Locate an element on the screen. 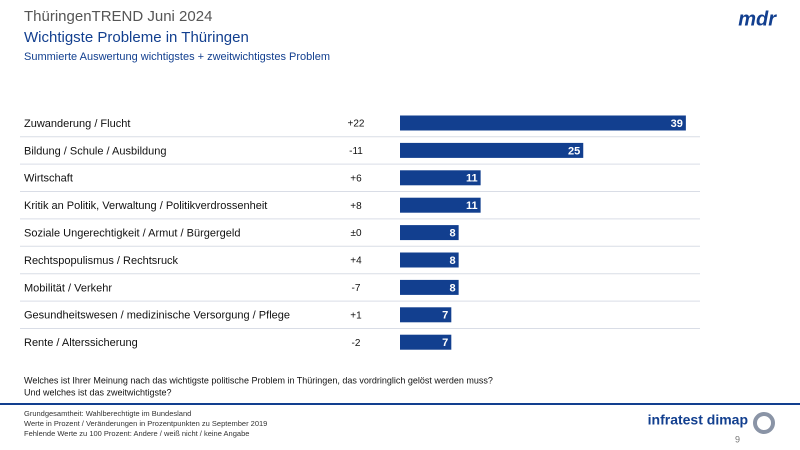  logo-mdr: mdr is located at coordinates (757, 19).